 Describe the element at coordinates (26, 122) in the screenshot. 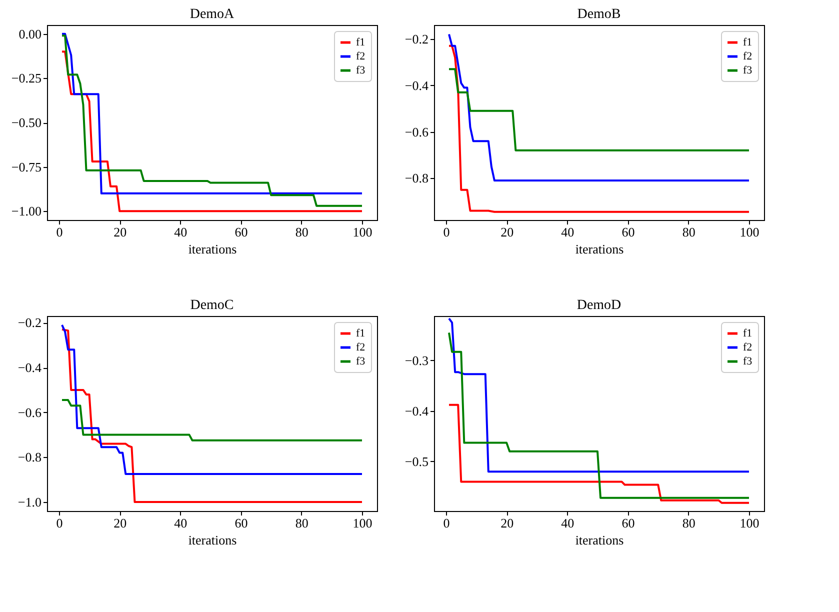

I see `y-tick-label: −0.50` at that location.